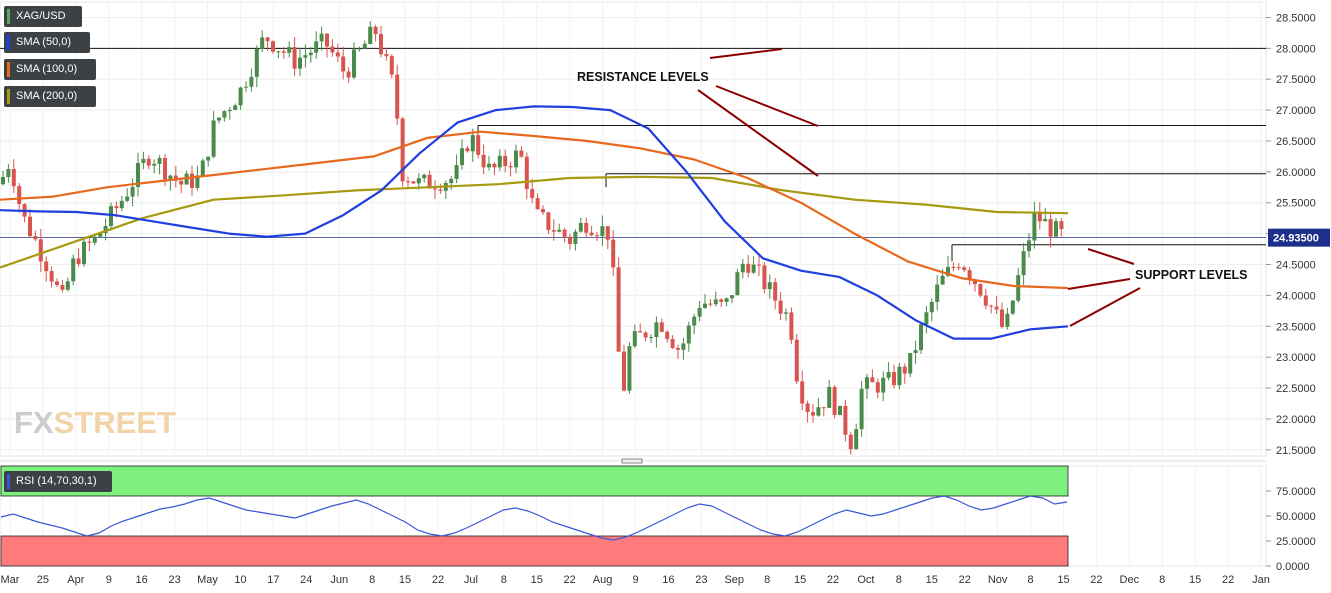 Image resolution: width=1331 pixels, height=593 pixels. Describe the element at coordinates (1296, 542) in the screenshot. I see `rsi-axis-label: 25.0000` at that location.